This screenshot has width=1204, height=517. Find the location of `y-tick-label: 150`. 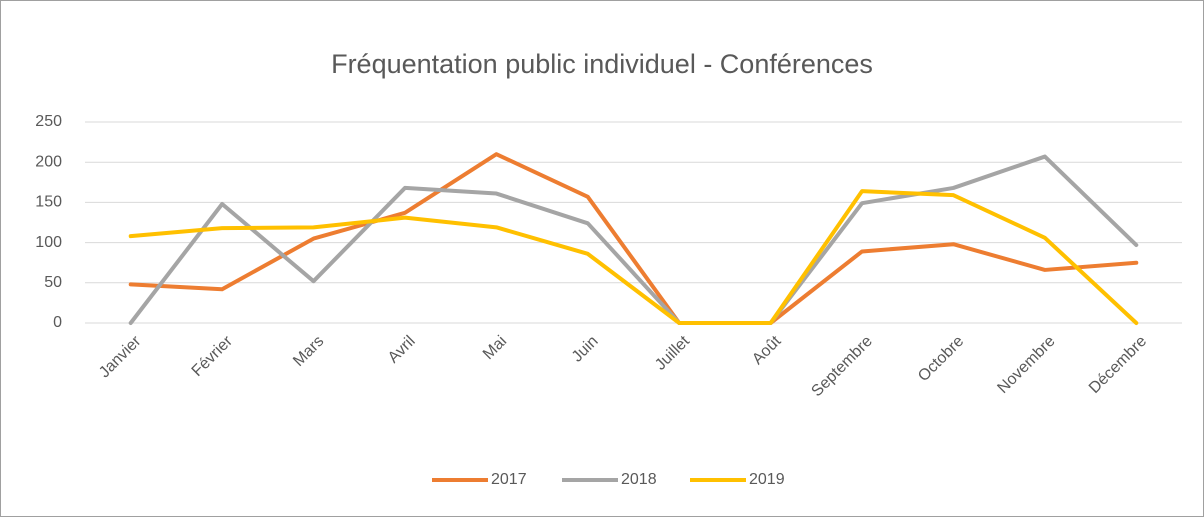

y-tick-label: 150 is located at coordinates (48, 202).